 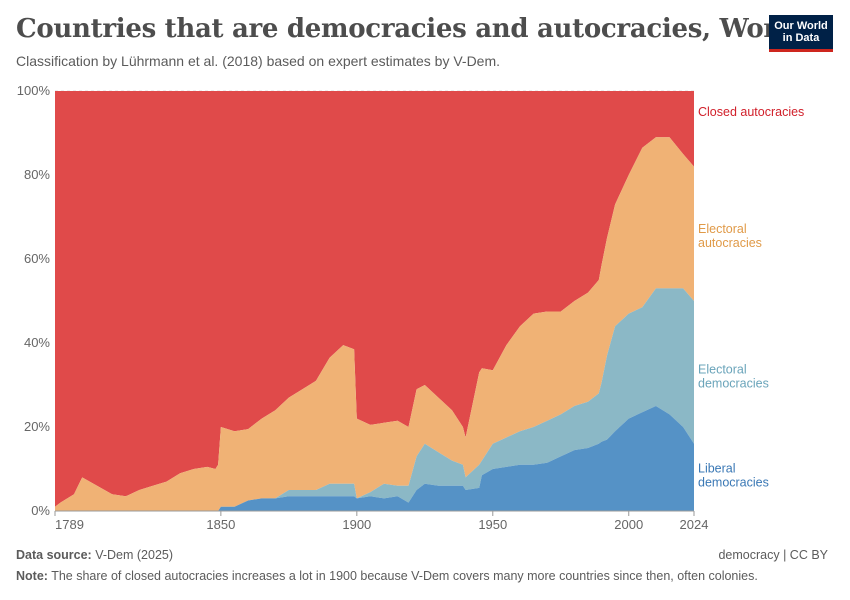 What do you see at coordinates (37, 258) in the screenshot?
I see `y-tick-label: 60%` at bounding box center [37, 258].